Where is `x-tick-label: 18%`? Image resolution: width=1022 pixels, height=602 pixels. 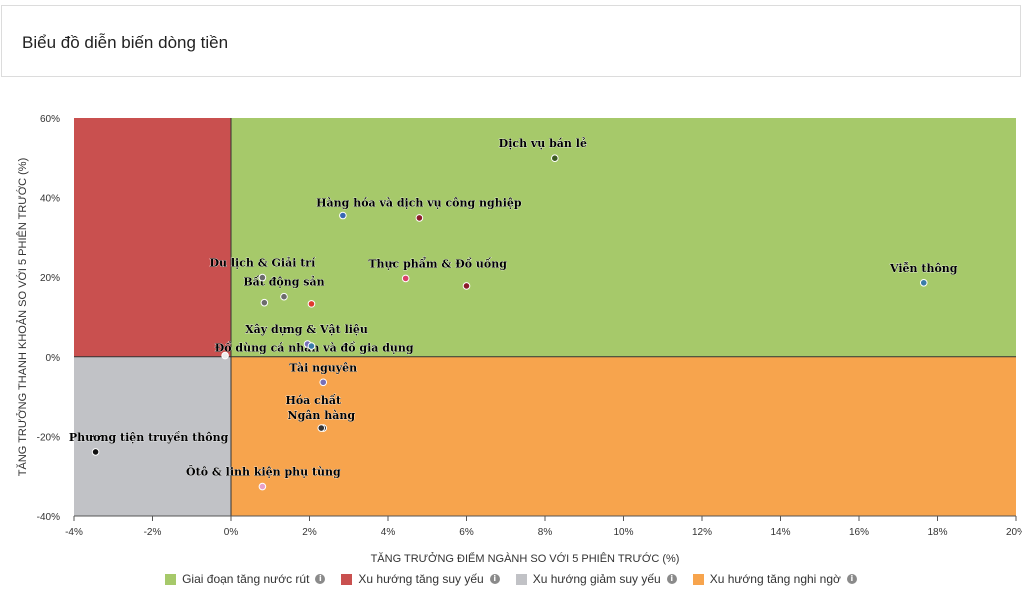 x-tick-label: 18% is located at coordinates (937, 532).